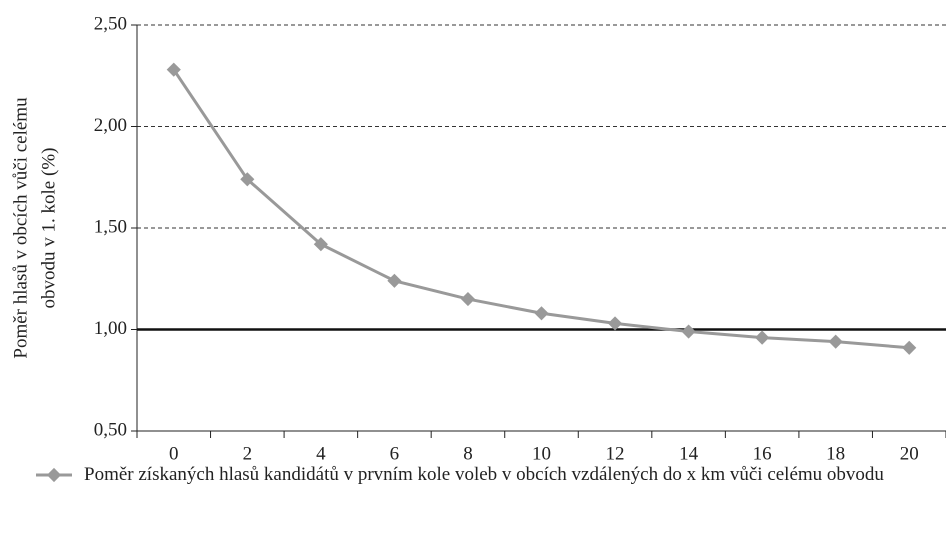 The height and width of the screenshot is (539, 946). What do you see at coordinates (20, 228) in the screenshot?
I see `y-axis-label: Poměr hlasů v obcích vůči celému` at bounding box center [20, 228].